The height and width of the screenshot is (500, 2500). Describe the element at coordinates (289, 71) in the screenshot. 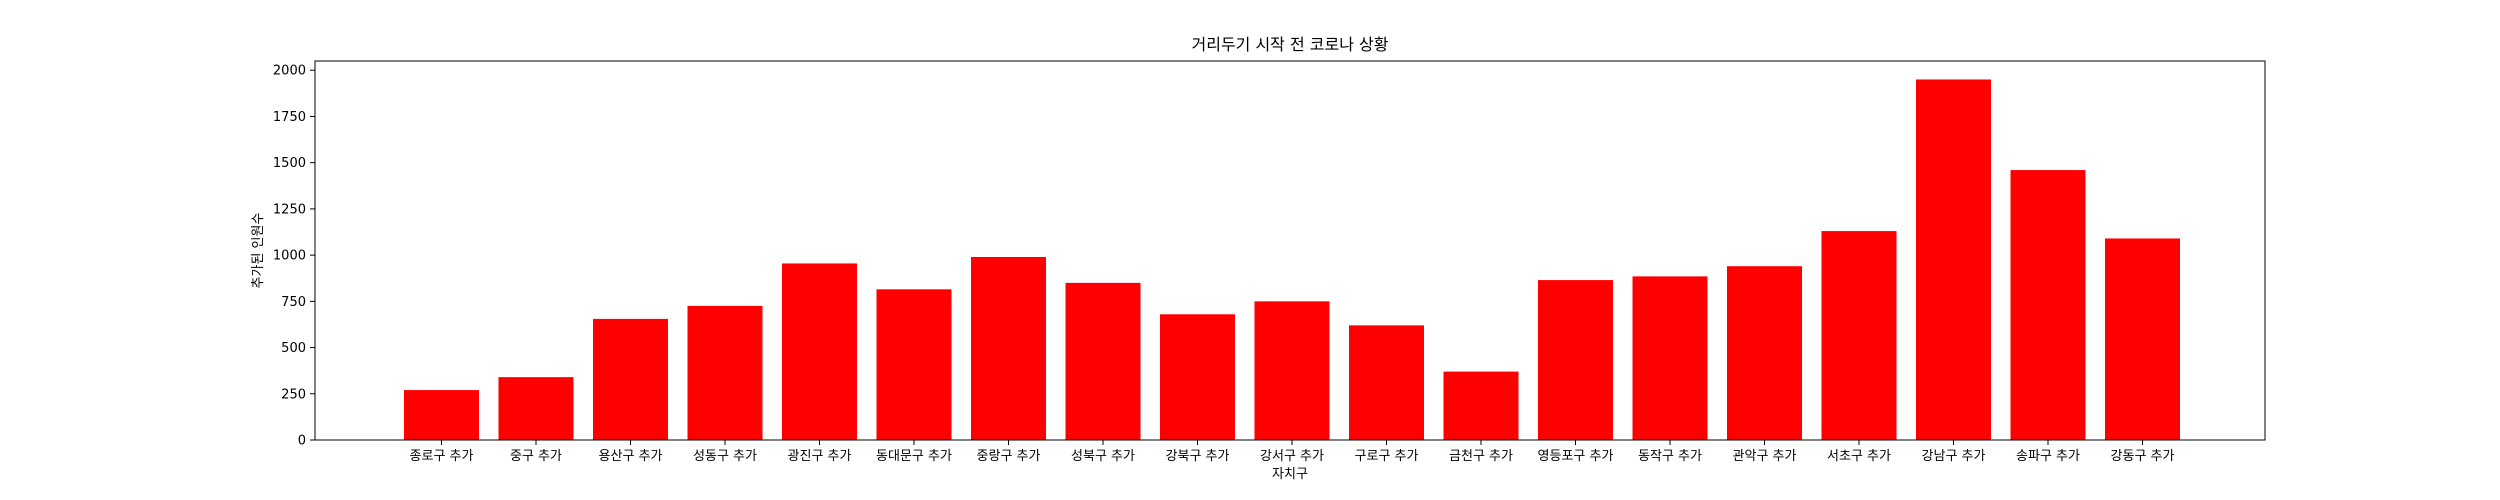

I see `y-tick-label: 2000` at that location.